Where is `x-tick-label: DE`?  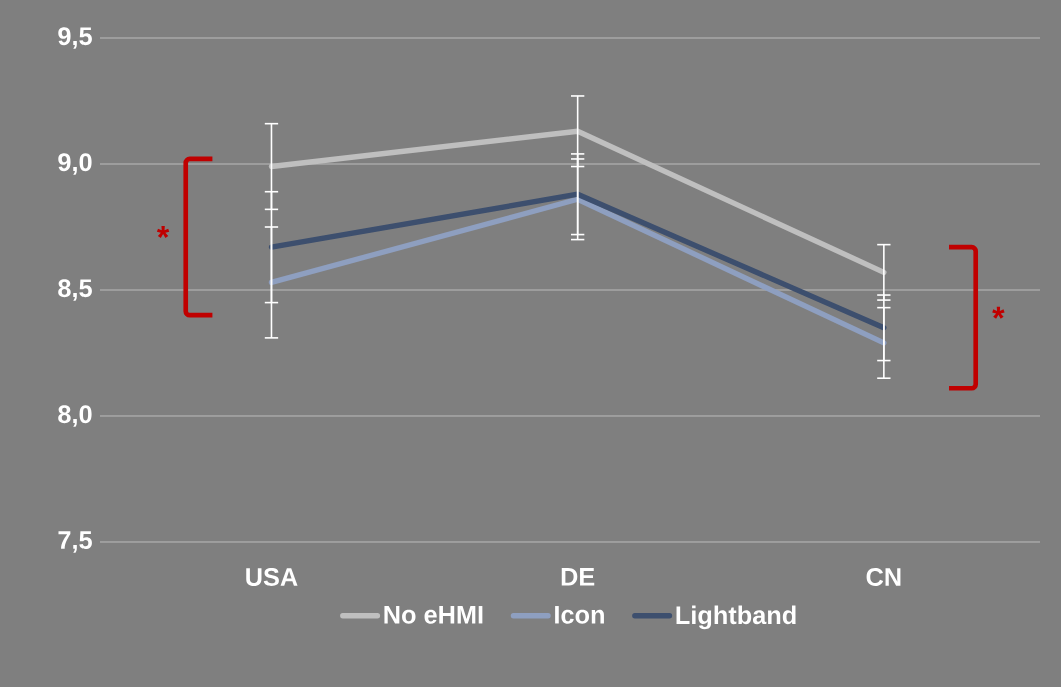 x-tick-label: DE is located at coordinates (578, 577).